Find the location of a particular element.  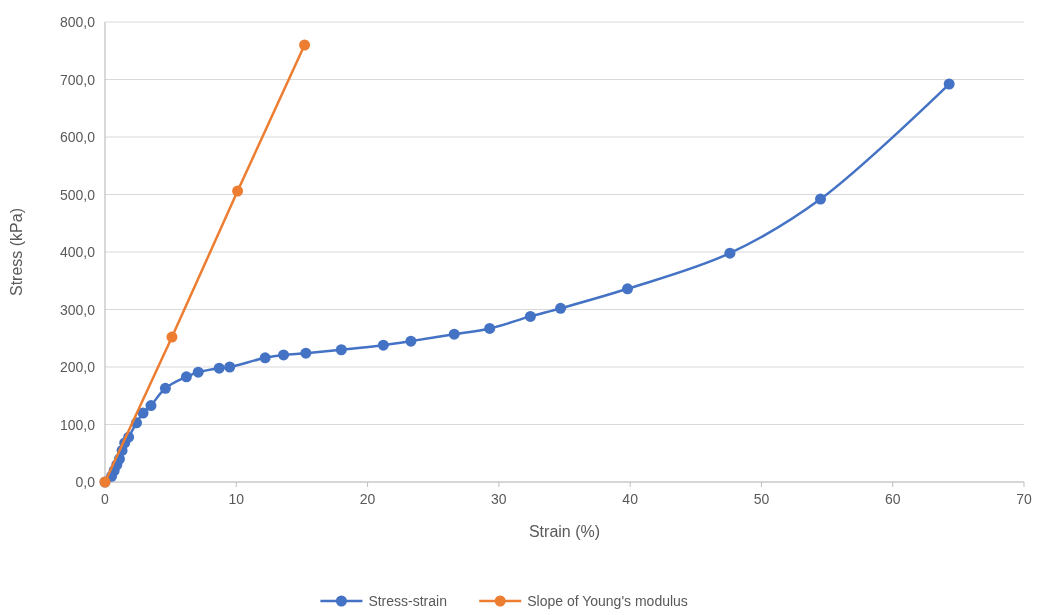

x-tick-label: 60 is located at coordinates (892, 499).